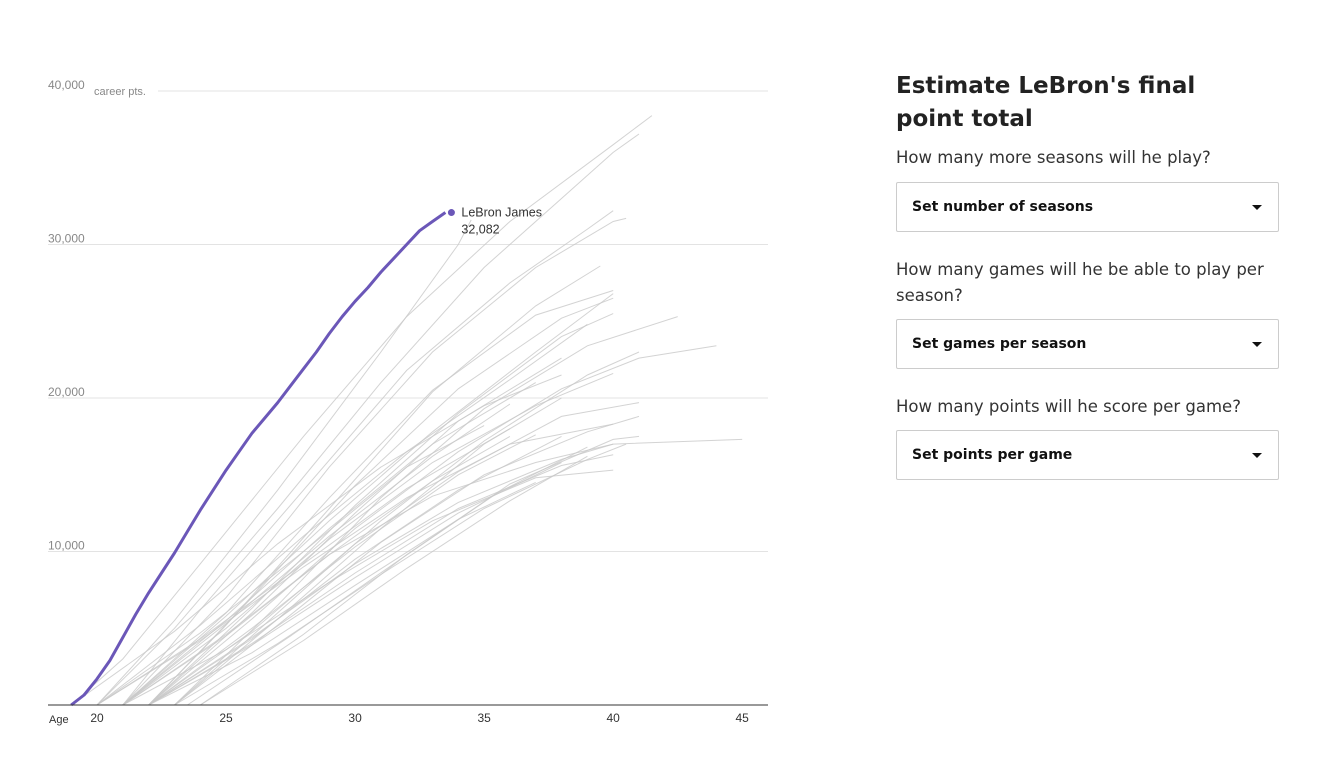 This screenshot has width=1339, height=769. I want to click on question-points: How many points will he score per game?, so click(1068, 406).